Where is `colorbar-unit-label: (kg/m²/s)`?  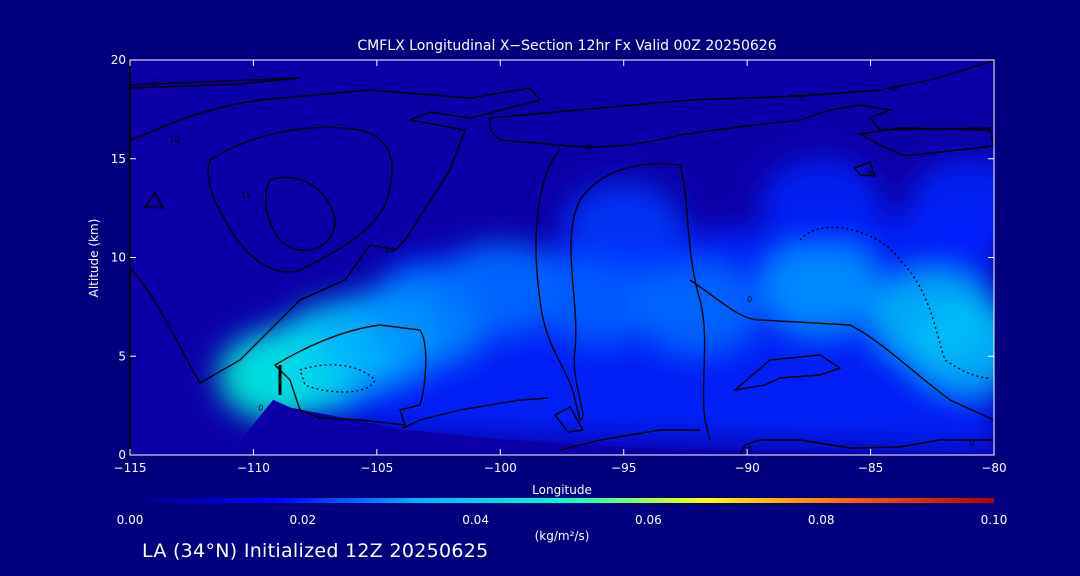 colorbar-unit-label: (kg/m²/s) is located at coordinates (562, 536).